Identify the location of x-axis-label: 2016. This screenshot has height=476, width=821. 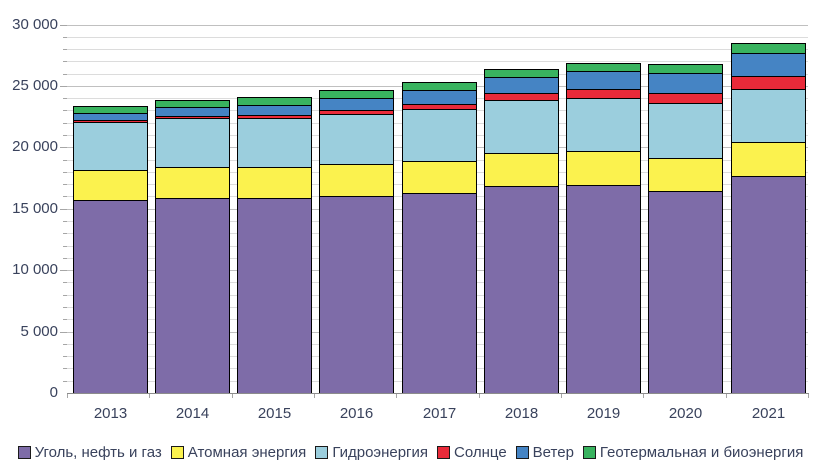
(356, 413).